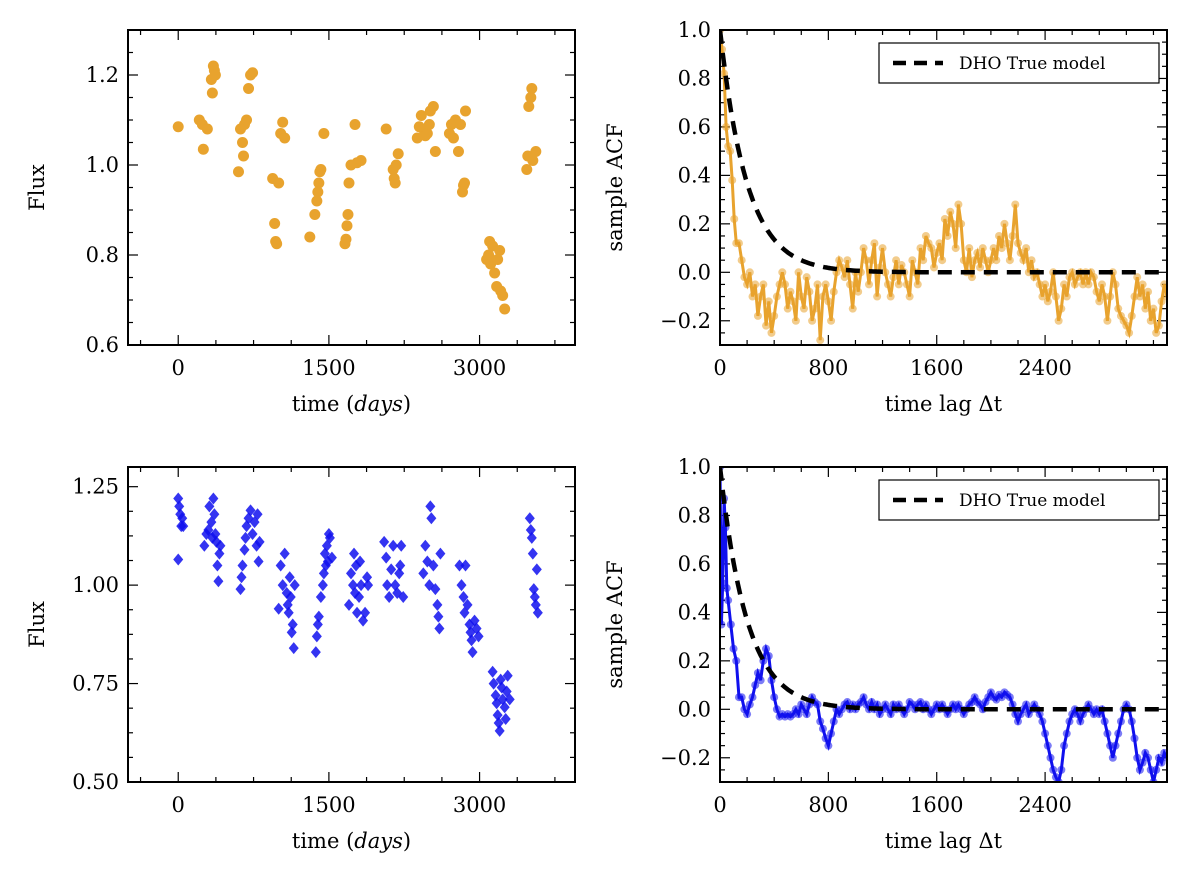 This screenshot has height=885, width=1185. What do you see at coordinates (694, 661) in the screenshot?
I see `y-tick-label: 0.2` at bounding box center [694, 661].